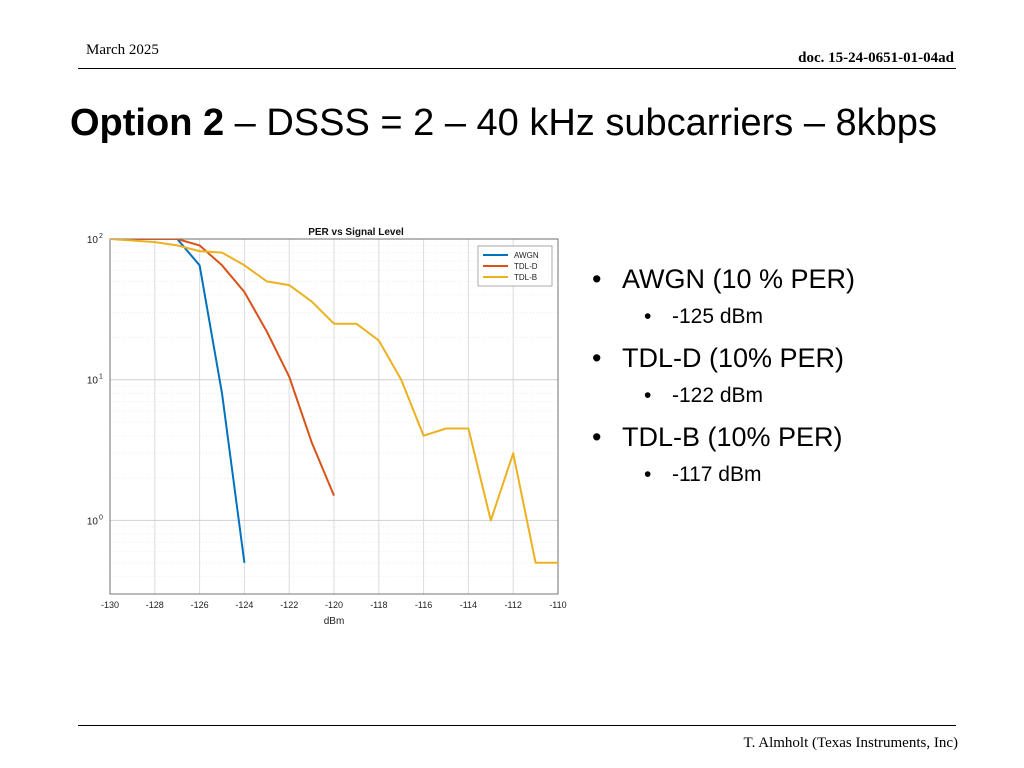 This screenshot has width=1024, height=768. Describe the element at coordinates (526, 255) in the screenshot. I see `legend-label: AWGN` at that location.